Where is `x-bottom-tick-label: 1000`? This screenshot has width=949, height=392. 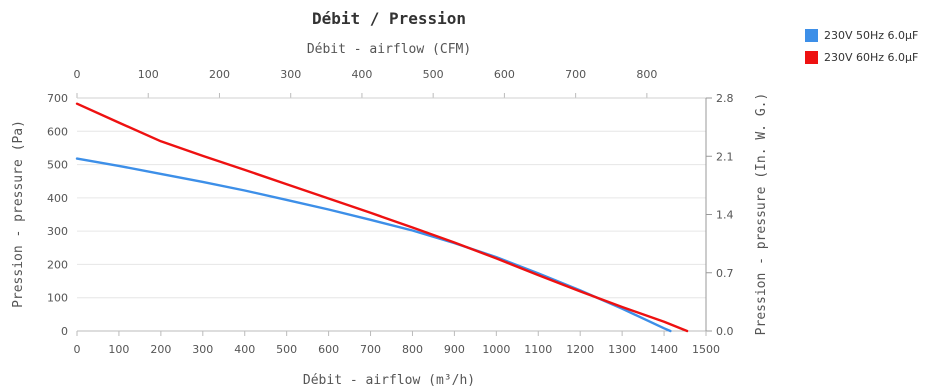
x-bottom-tick-label: 1000 is located at coordinates (496, 349).